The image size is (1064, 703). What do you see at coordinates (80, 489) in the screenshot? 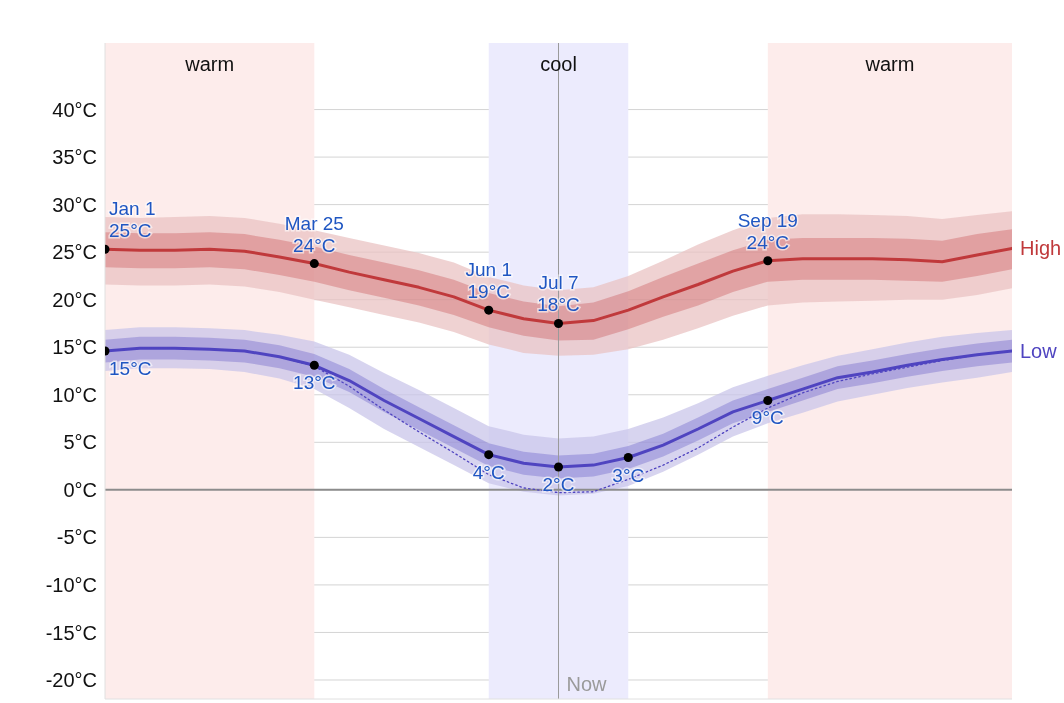
I see `y-tick-label: 0°C` at bounding box center [80, 489].